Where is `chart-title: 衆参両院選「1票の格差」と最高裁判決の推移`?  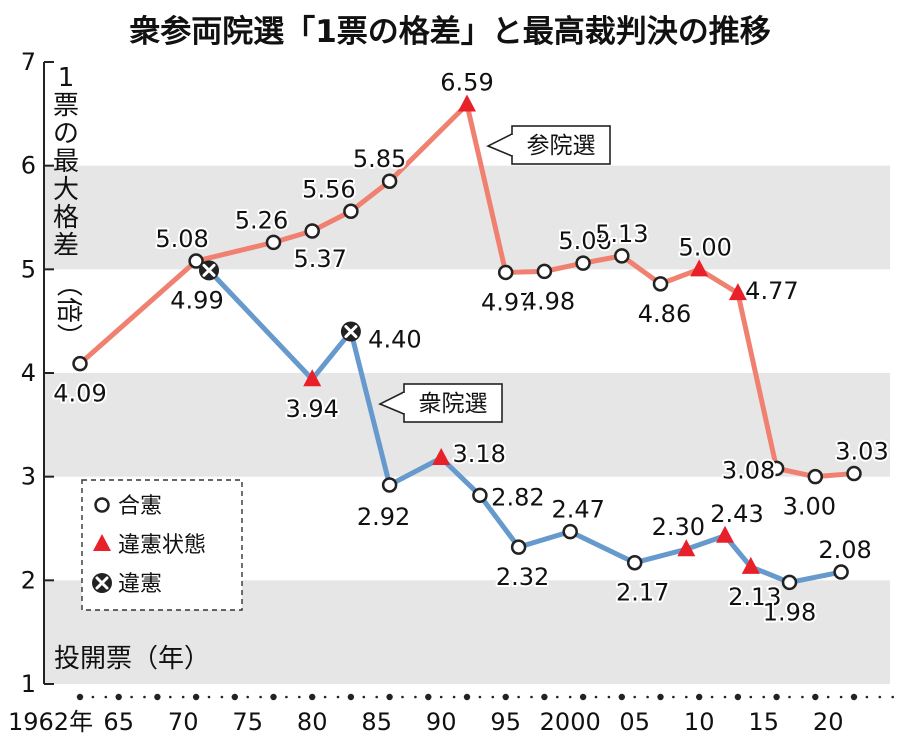 chart-title: 衆参両院選「1票の格差」と最高裁判決の推移 is located at coordinates (450, 32).